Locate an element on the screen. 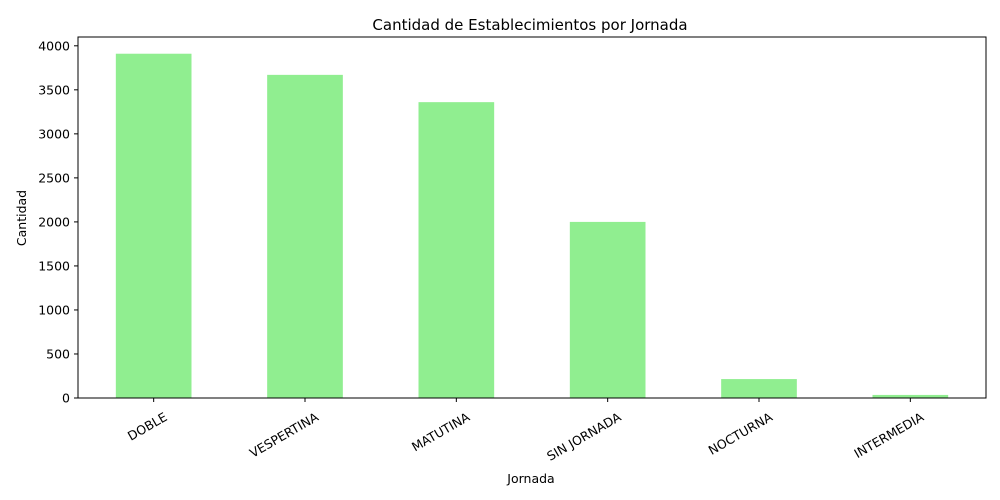 The height and width of the screenshot is (500, 1000). y-tick-label: 1500 is located at coordinates (54, 265).